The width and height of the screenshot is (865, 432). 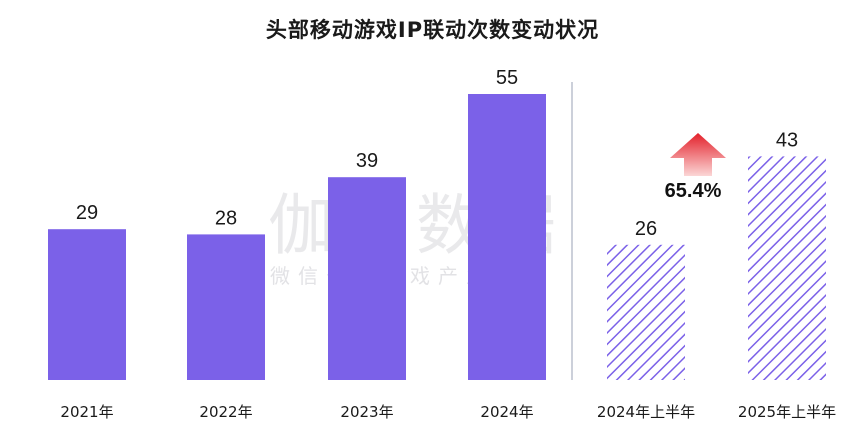 I want to click on bar-value-label: 39, so click(x=367, y=161).